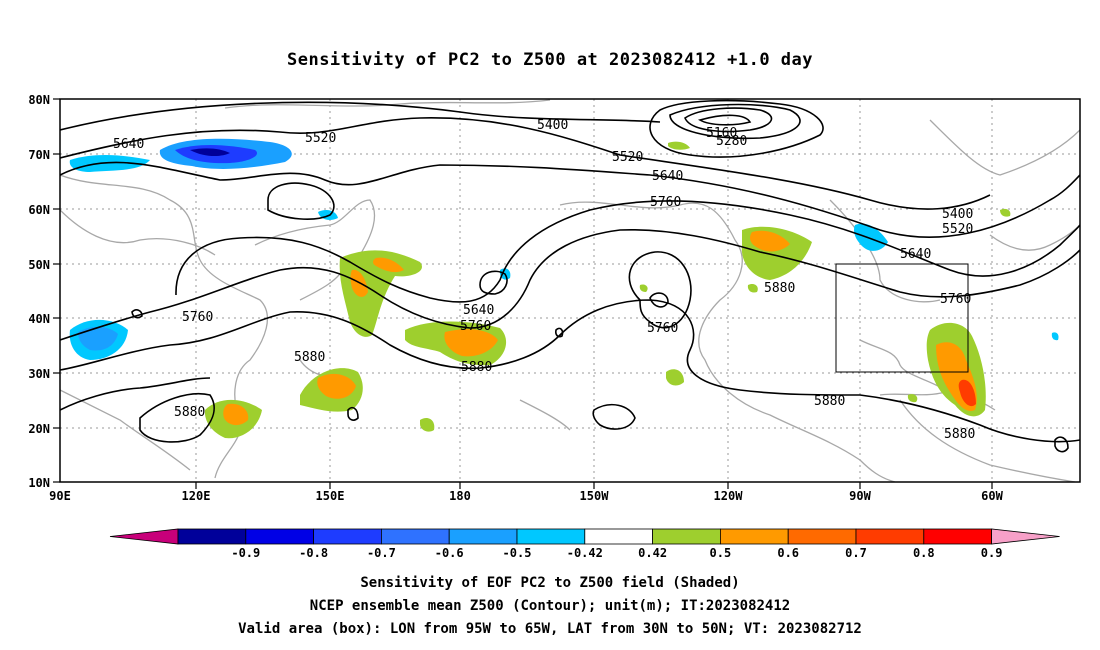 The height and width of the screenshot is (650, 1100). Describe the element at coordinates (731, 141) in the screenshot. I see `contour-label: 5280` at that location.